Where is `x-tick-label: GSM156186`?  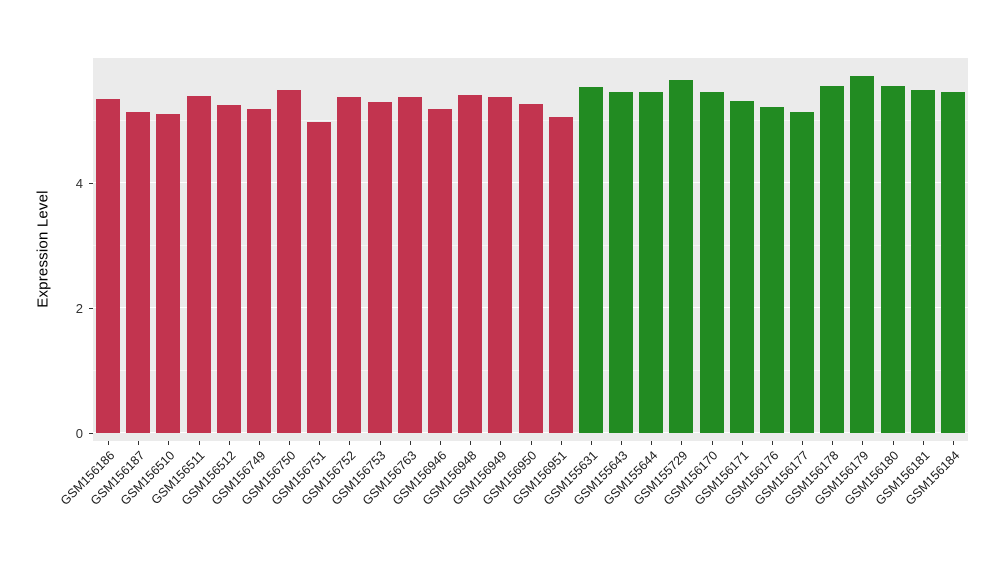 x-tick-label: GSM156186 is located at coordinates (87, 478).